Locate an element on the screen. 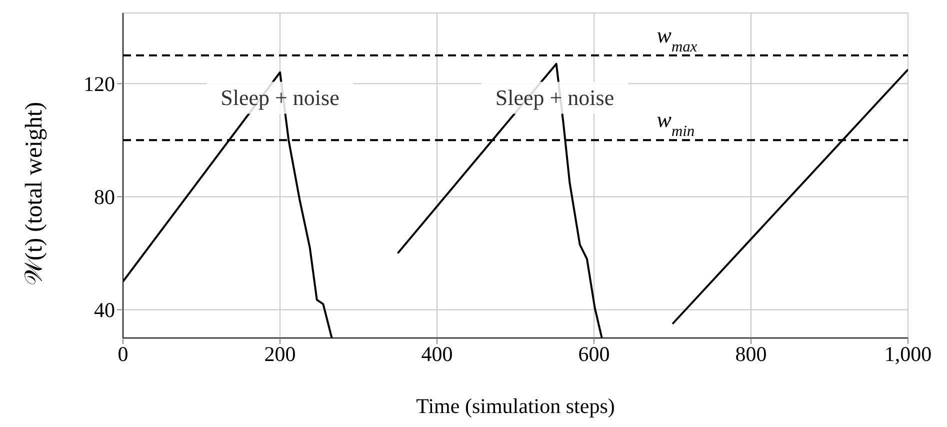 The image size is (947, 427). x-tick-label: 1,000 is located at coordinates (908, 354).